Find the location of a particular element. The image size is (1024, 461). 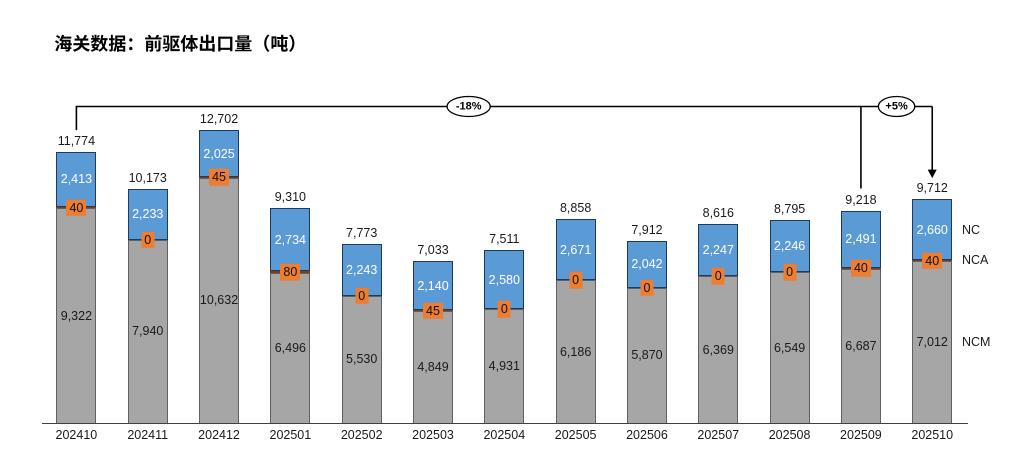

x-axis-tick-label: 202505 is located at coordinates (575, 434).